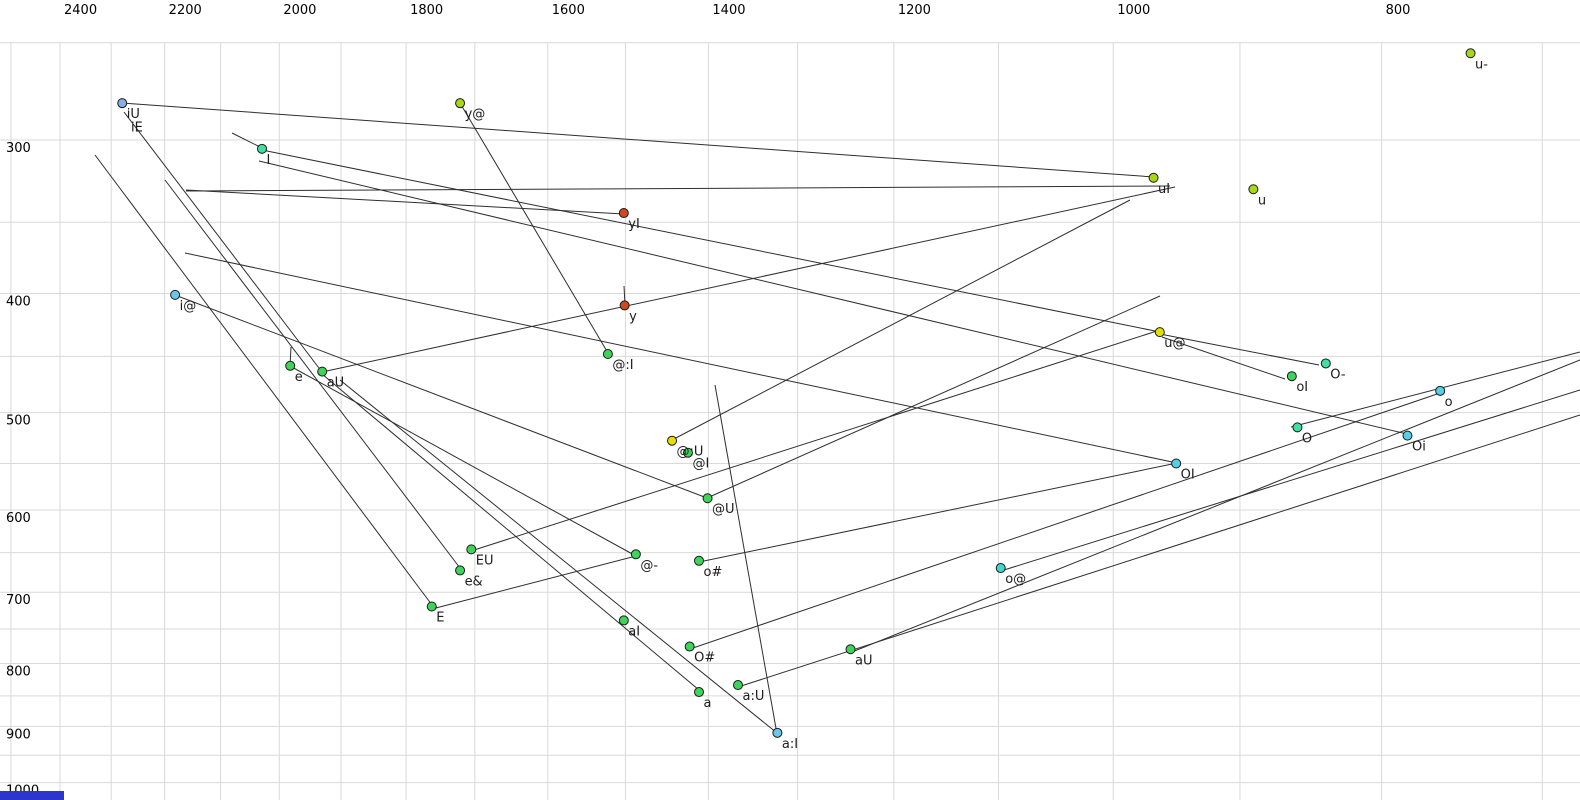 The width and height of the screenshot is (1580, 800). I want to click on vowel-label: o#, so click(712, 572).